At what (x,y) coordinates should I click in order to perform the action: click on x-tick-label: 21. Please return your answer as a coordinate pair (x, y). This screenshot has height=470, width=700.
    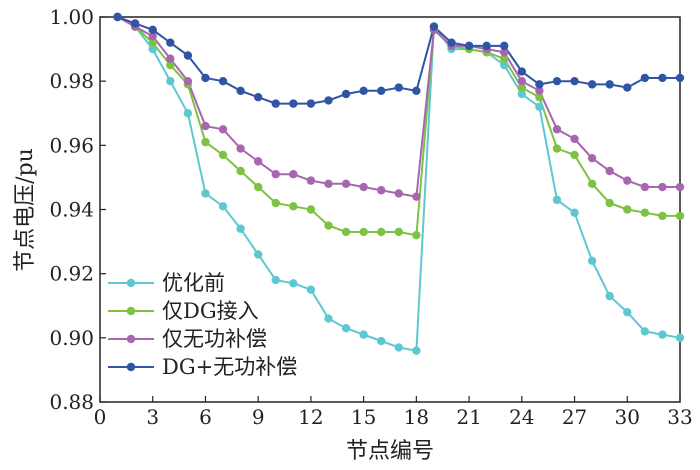
    Looking at the image, I should click on (468, 417).